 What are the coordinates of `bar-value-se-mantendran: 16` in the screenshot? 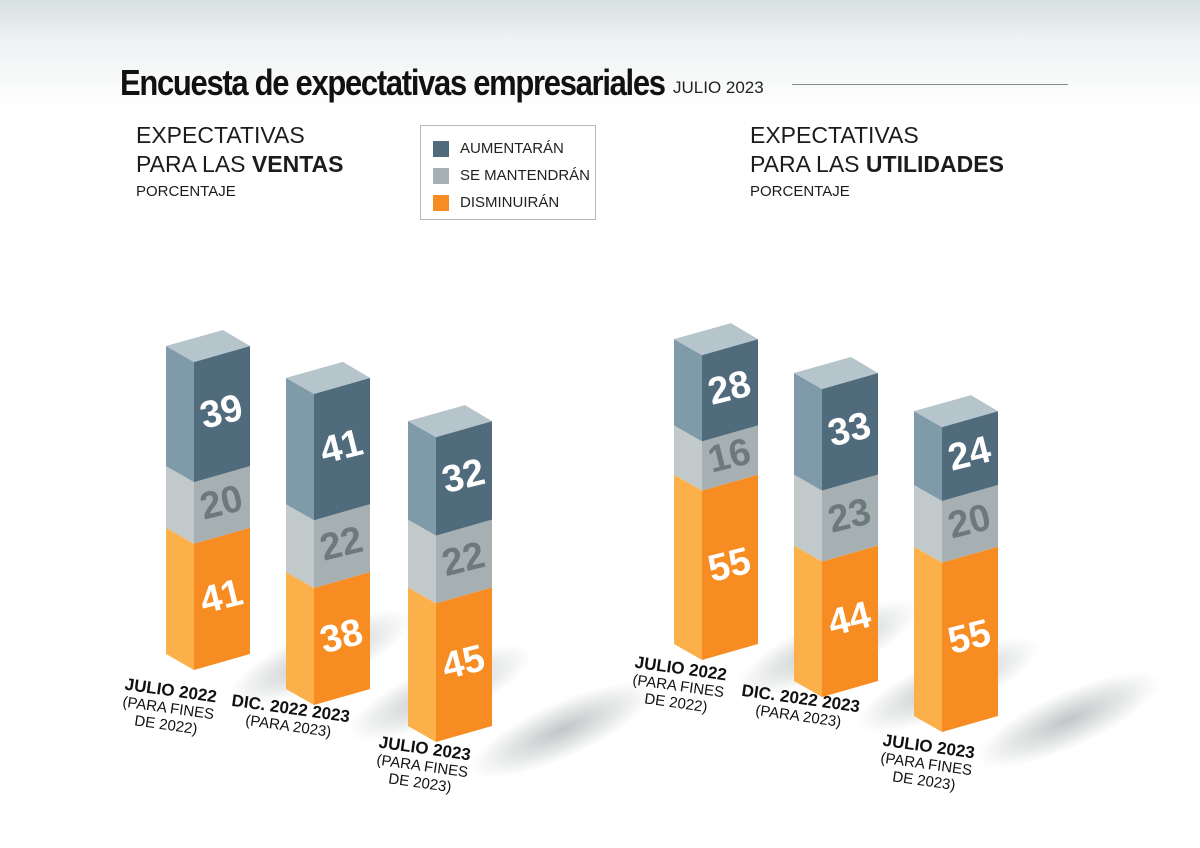 It's located at (729, 456).